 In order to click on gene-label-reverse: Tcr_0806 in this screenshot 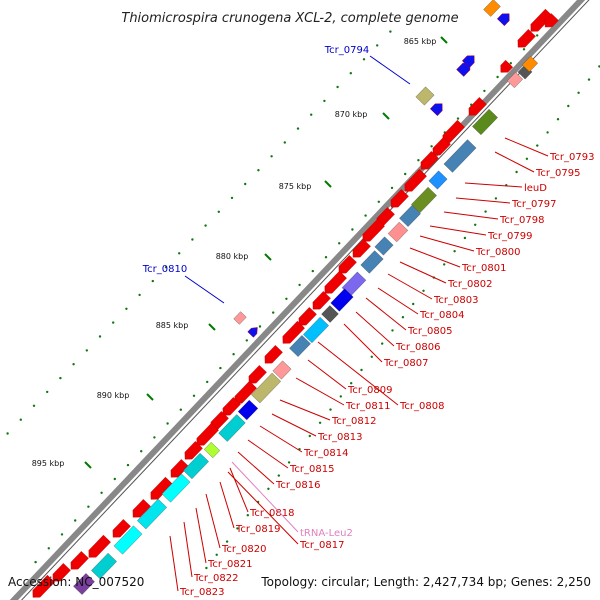, I will do `click(417, 347)`.